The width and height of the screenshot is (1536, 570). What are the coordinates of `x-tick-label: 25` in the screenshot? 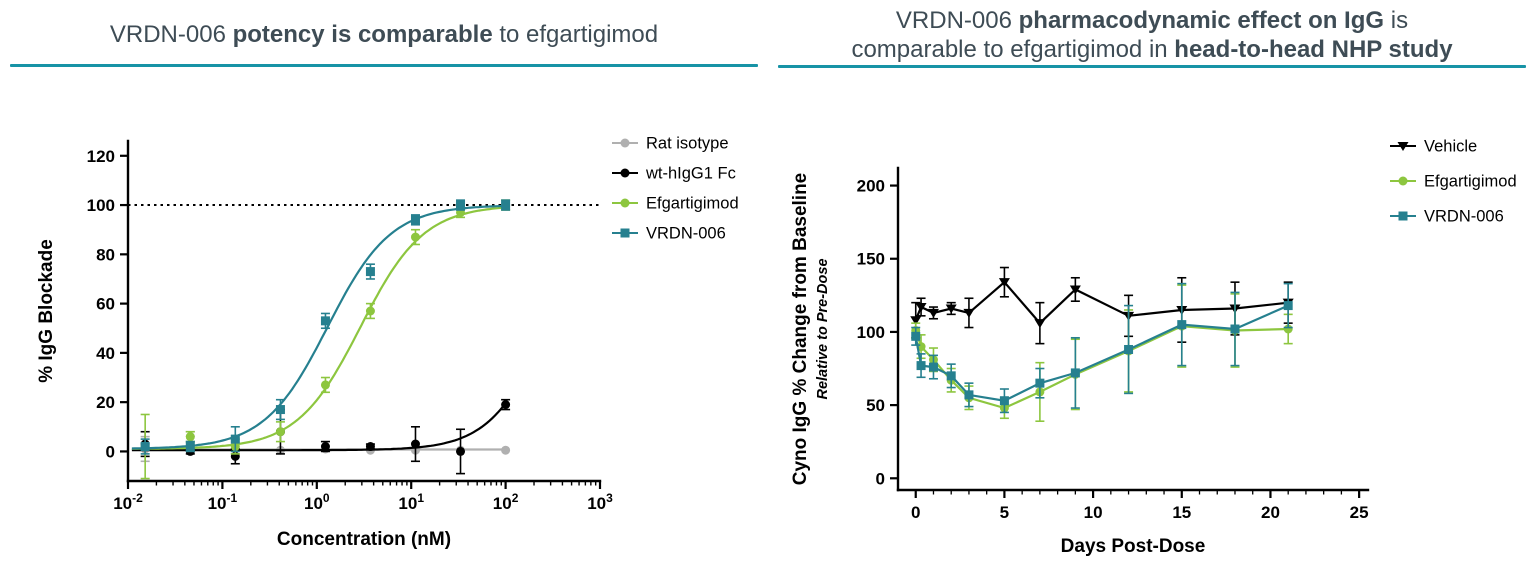 It's located at (1359, 512).